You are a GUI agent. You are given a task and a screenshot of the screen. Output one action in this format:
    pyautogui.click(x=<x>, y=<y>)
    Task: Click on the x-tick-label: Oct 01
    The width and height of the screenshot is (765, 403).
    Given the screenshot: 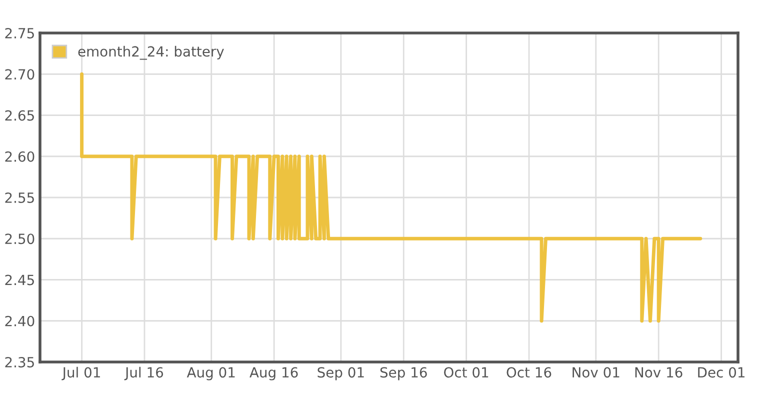 What is the action you would take?
    pyautogui.click(x=466, y=372)
    